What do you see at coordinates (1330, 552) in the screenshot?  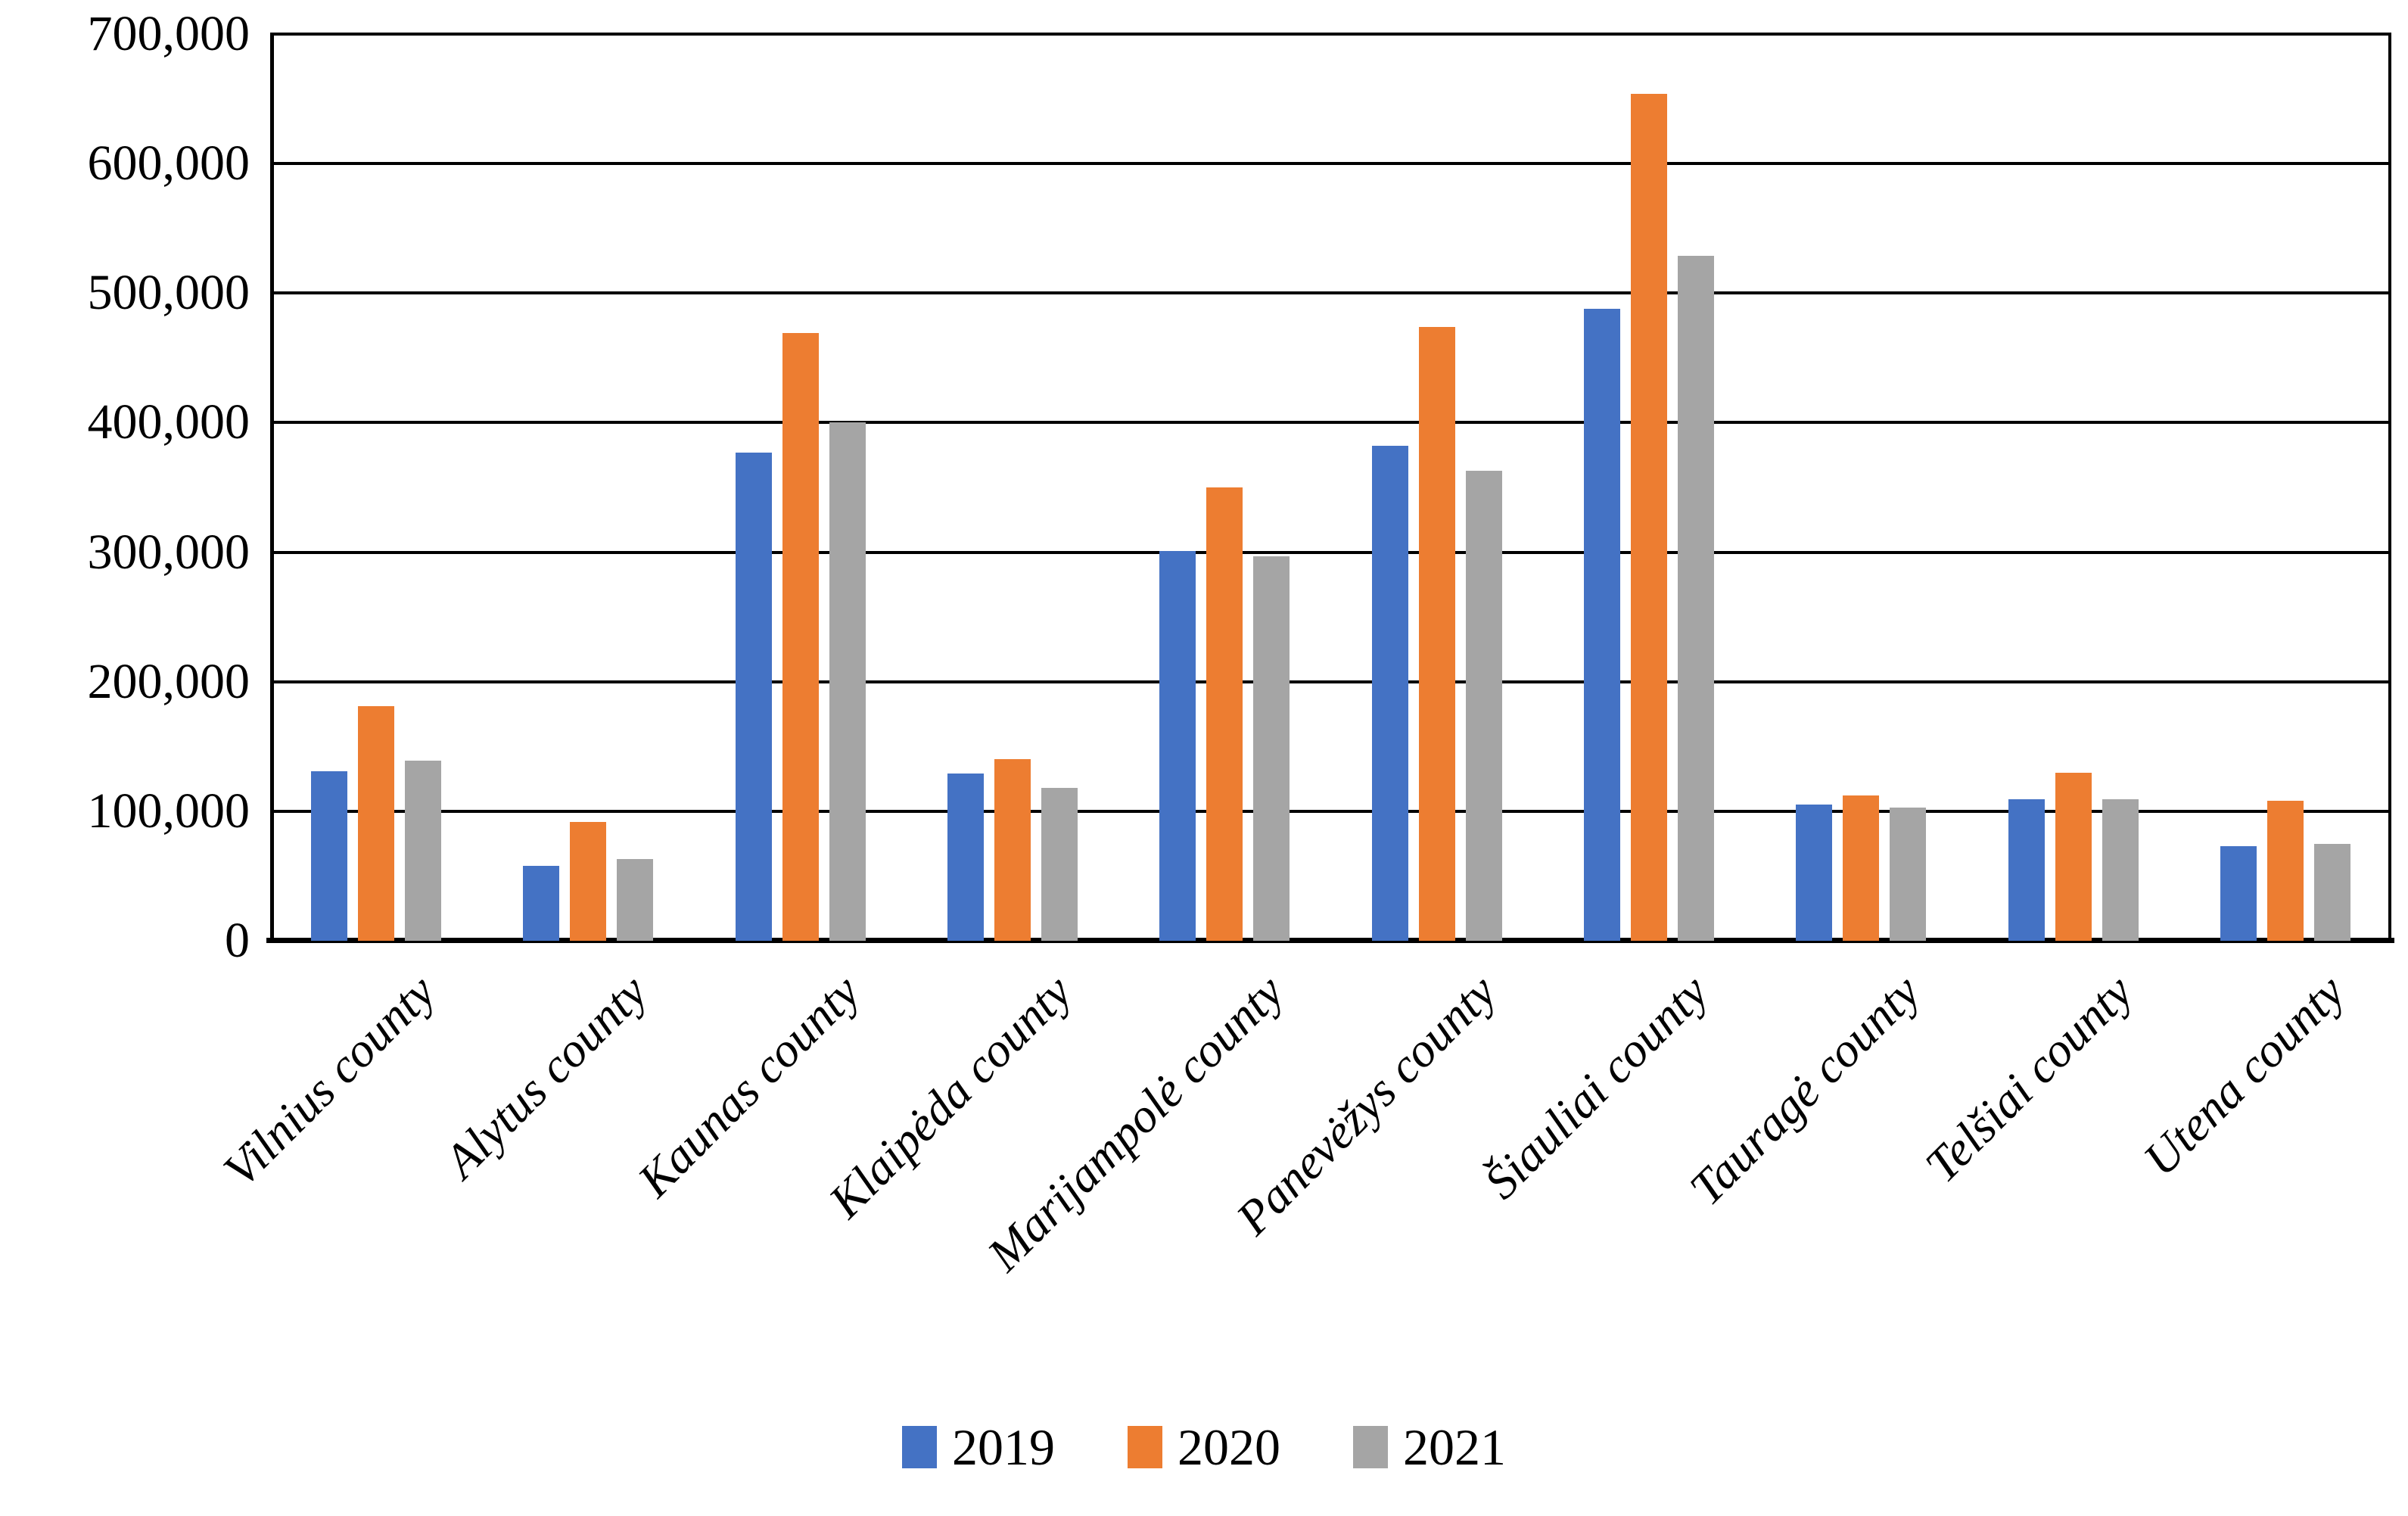 I see `gridline-300,000` at bounding box center [1330, 552].